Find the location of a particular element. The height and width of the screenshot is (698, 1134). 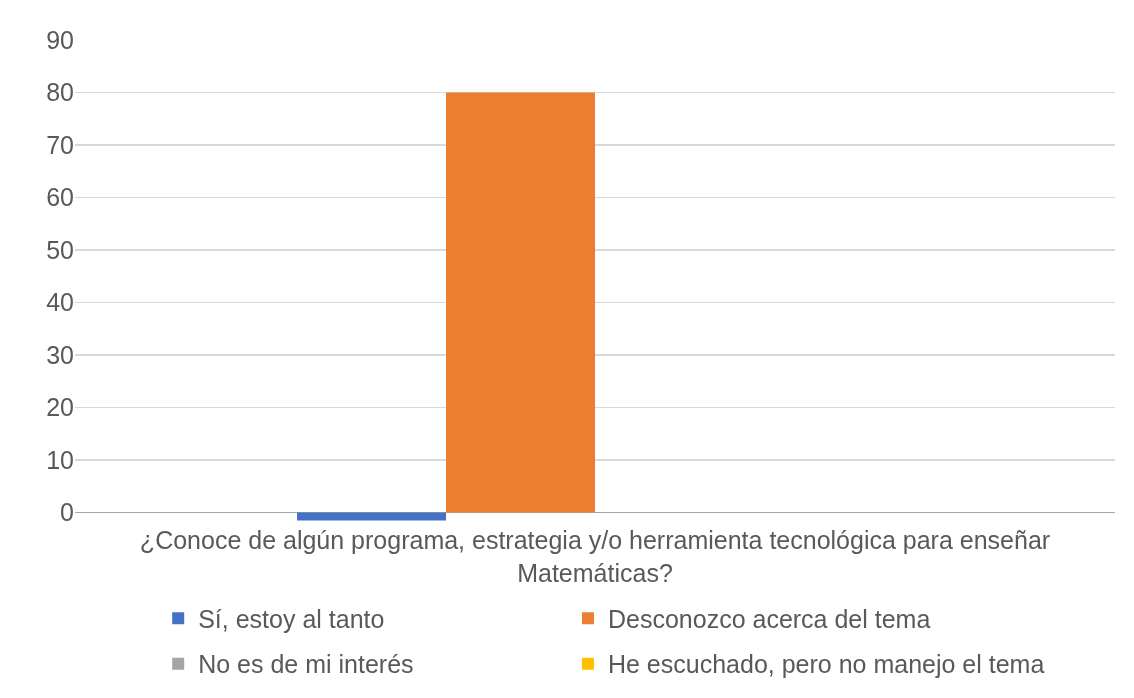

y-tick-label: 60 is located at coordinates (60, 197).